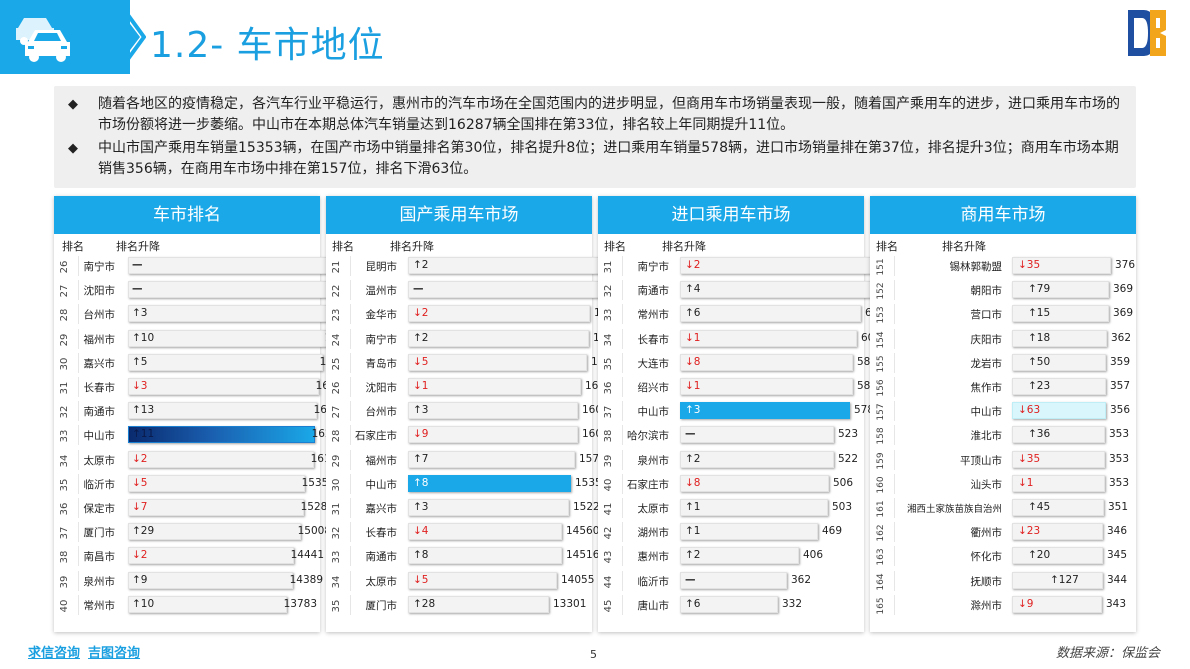 The width and height of the screenshot is (1190, 669). What do you see at coordinates (881, 364) in the screenshot?
I see `rank-number: 155` at bounding box center [881, 364].